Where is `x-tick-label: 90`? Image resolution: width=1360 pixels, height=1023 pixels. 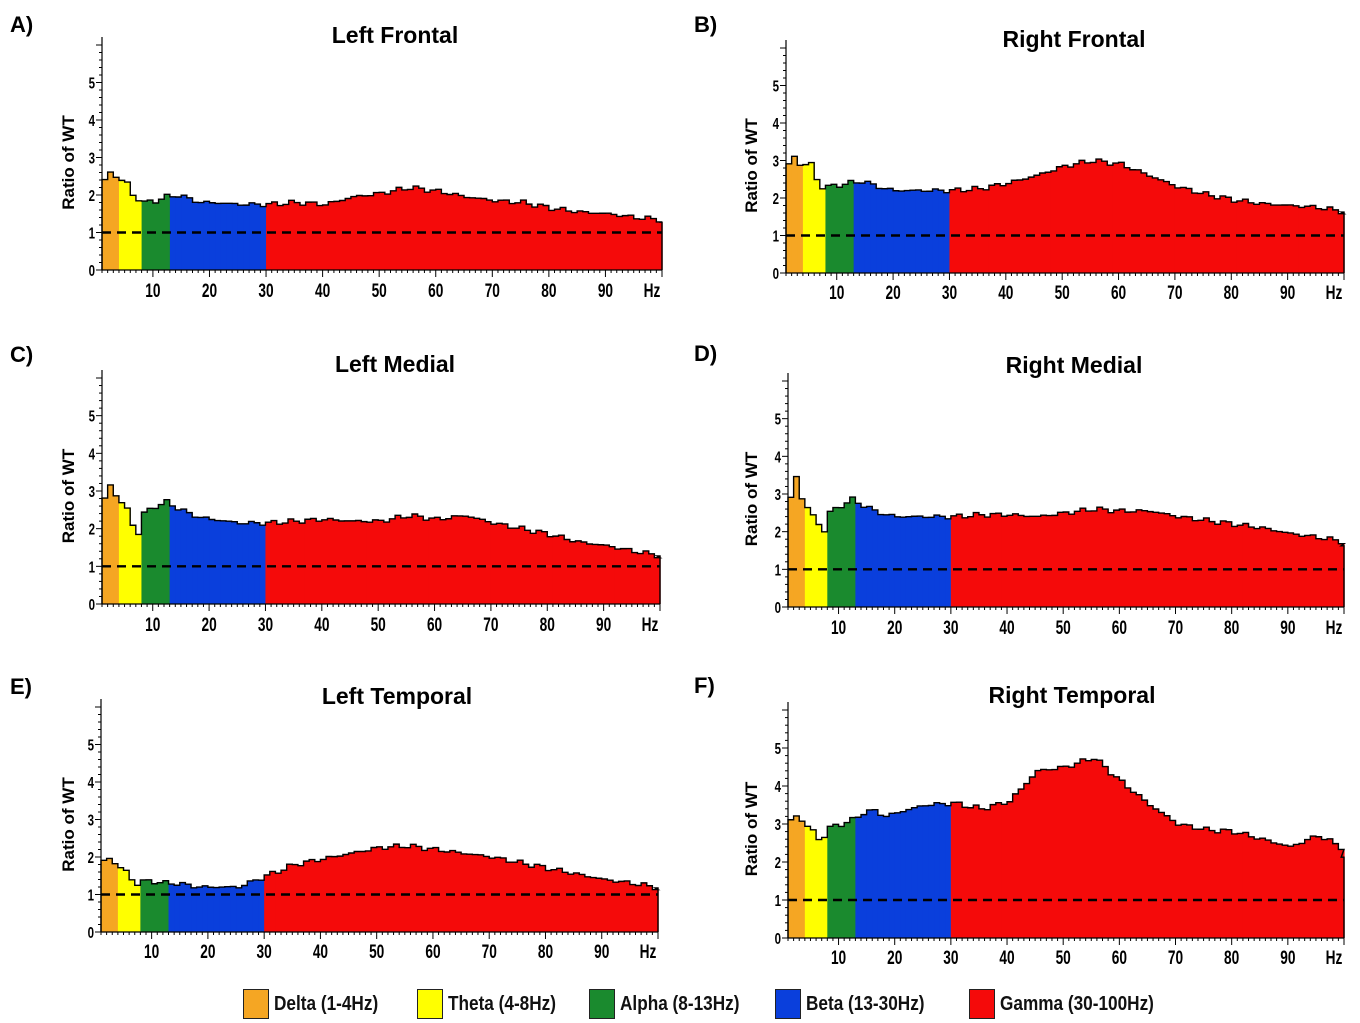 x-tick-label: 90 is located at coordinates (605, 291).